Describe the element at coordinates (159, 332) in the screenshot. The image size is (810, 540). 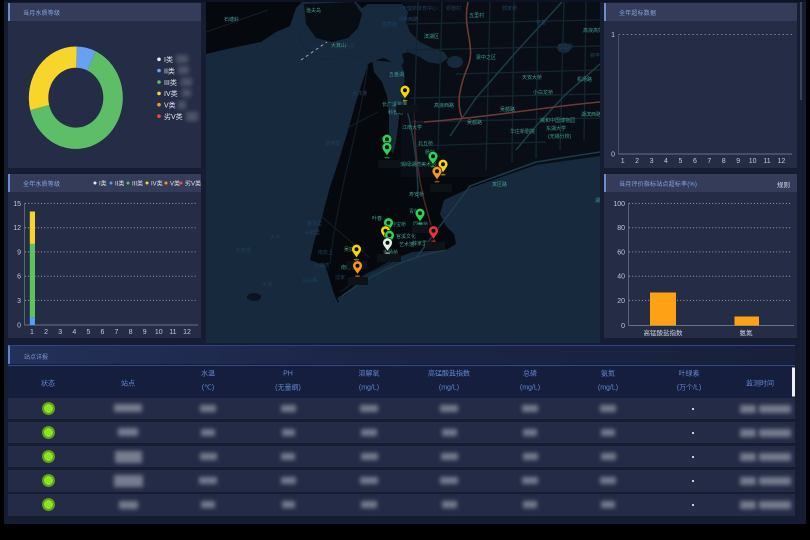
I see `svg-text: 10` at that location.